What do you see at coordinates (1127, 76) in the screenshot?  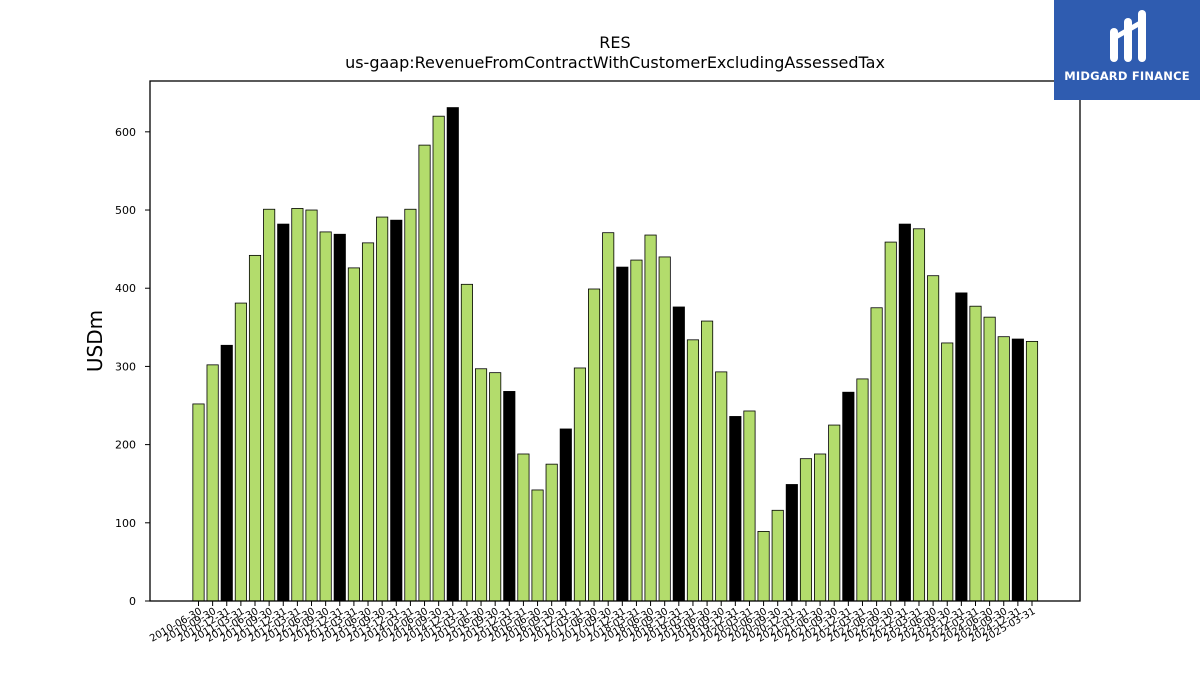 I see `logo-text: MIDGARD FINANCE` at bounding box center [1127, 76].